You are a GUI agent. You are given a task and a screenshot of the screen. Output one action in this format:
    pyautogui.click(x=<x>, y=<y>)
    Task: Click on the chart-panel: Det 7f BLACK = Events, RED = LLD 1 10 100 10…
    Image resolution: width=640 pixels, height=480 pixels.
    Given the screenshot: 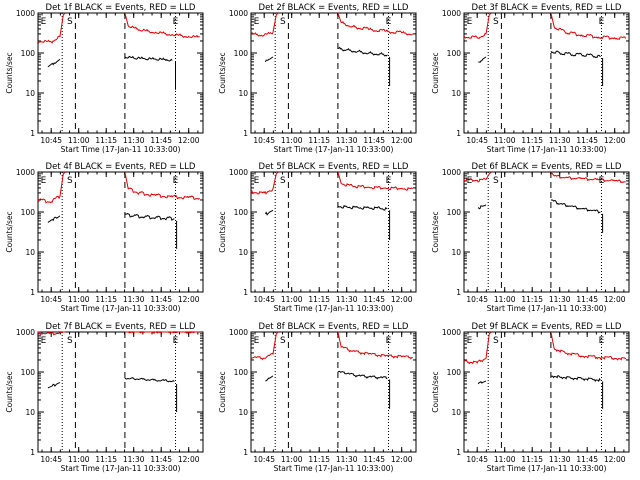 What is the action you would take?
    pyautogui.click(x=104, y=397)
    